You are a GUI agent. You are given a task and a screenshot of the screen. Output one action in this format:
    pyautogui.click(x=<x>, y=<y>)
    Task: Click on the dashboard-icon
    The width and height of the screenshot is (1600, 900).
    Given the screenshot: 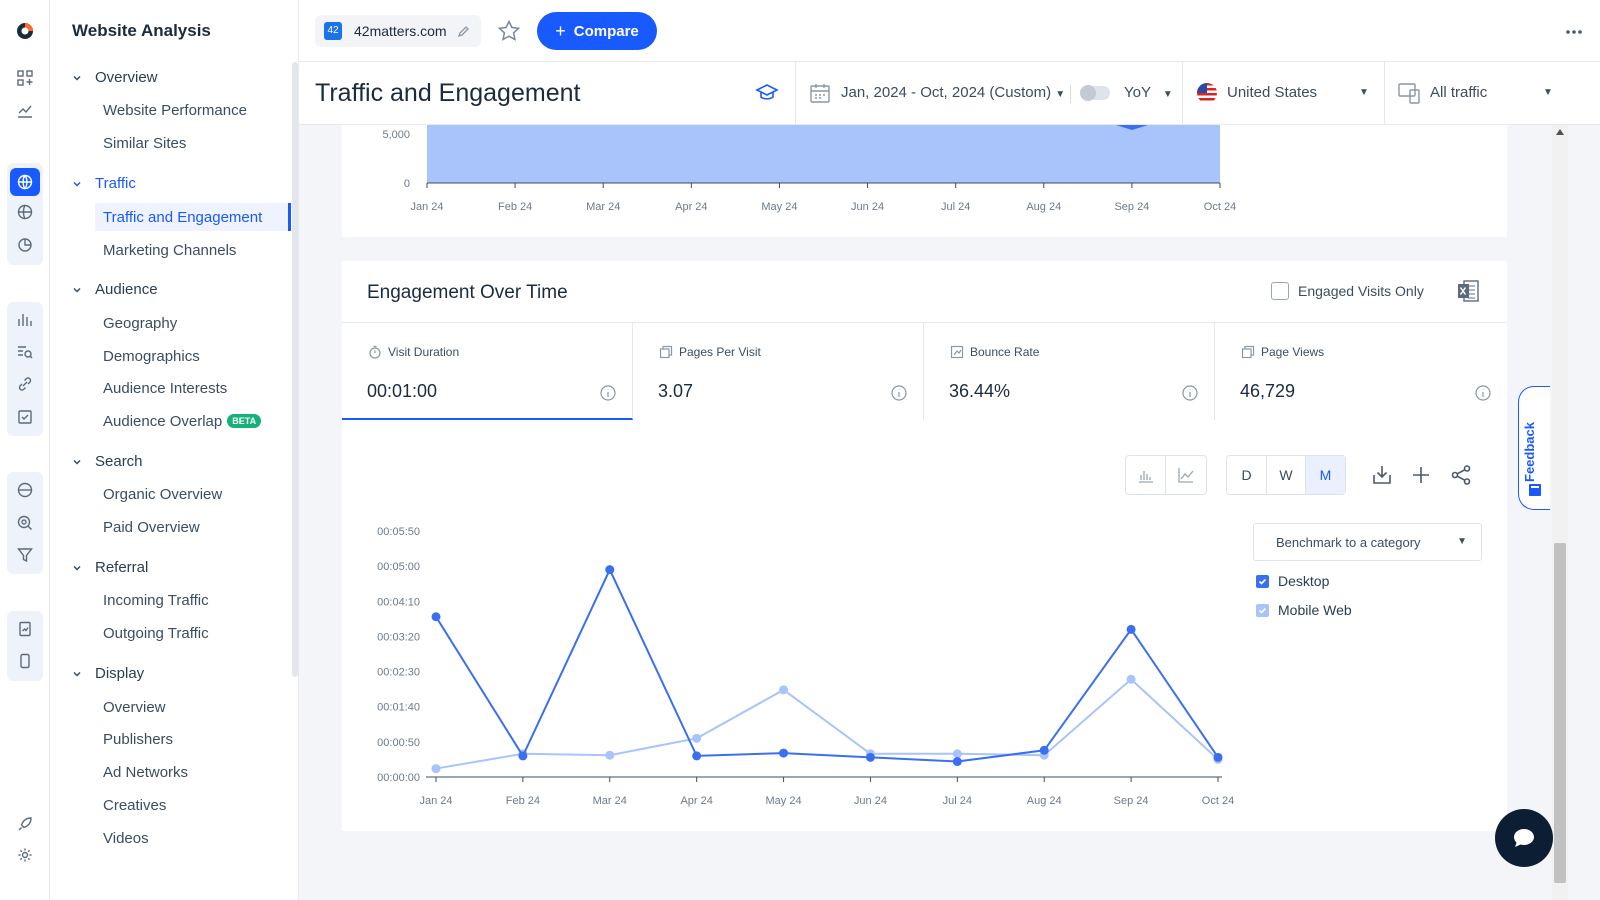 What is the action you would take?
    pyautogui.click(x=25, y=78)
    